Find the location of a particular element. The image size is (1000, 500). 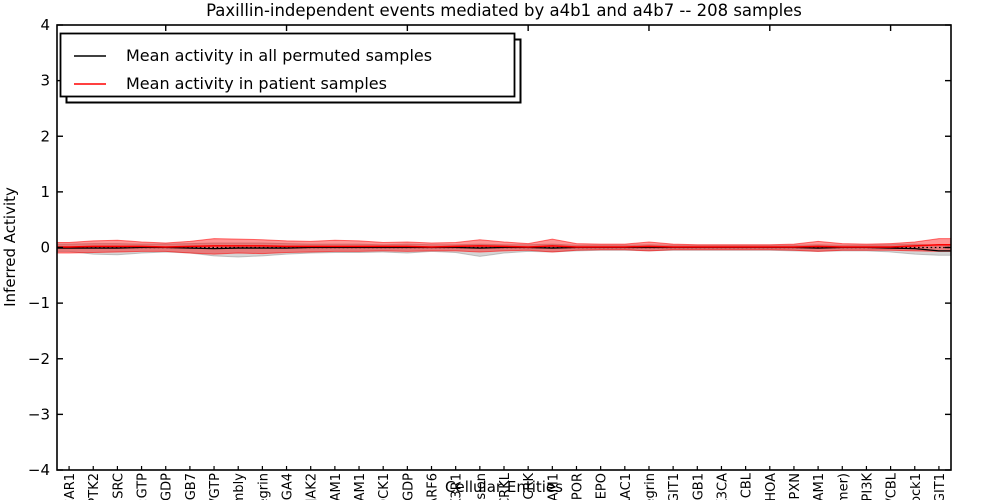

x-tick-label: p130Cas/Crk/Dock1 is located at coordinates (916, 486).